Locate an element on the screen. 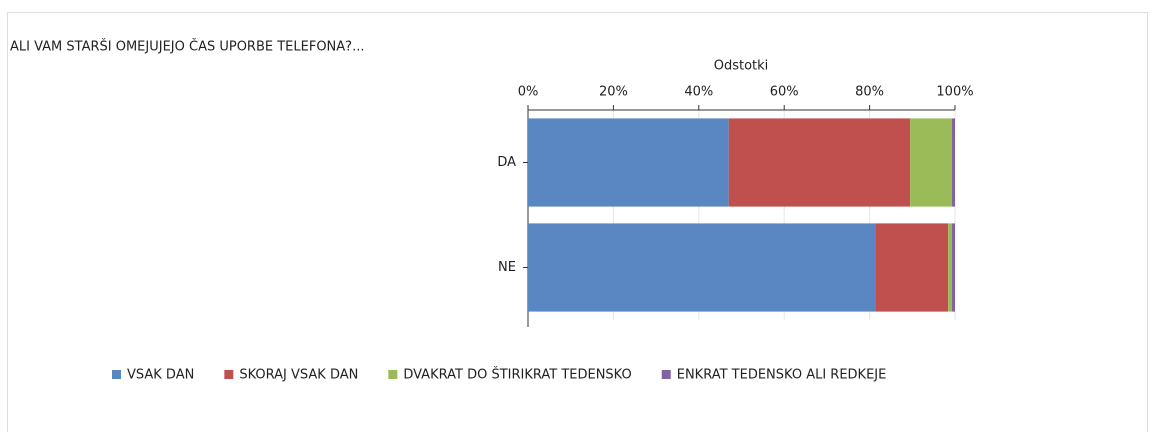 The image size is (1155, 432). legend-label: DVAKRAT DO ŠTIRIKRAT TEDENSKO is located at coordinates (517, 375).